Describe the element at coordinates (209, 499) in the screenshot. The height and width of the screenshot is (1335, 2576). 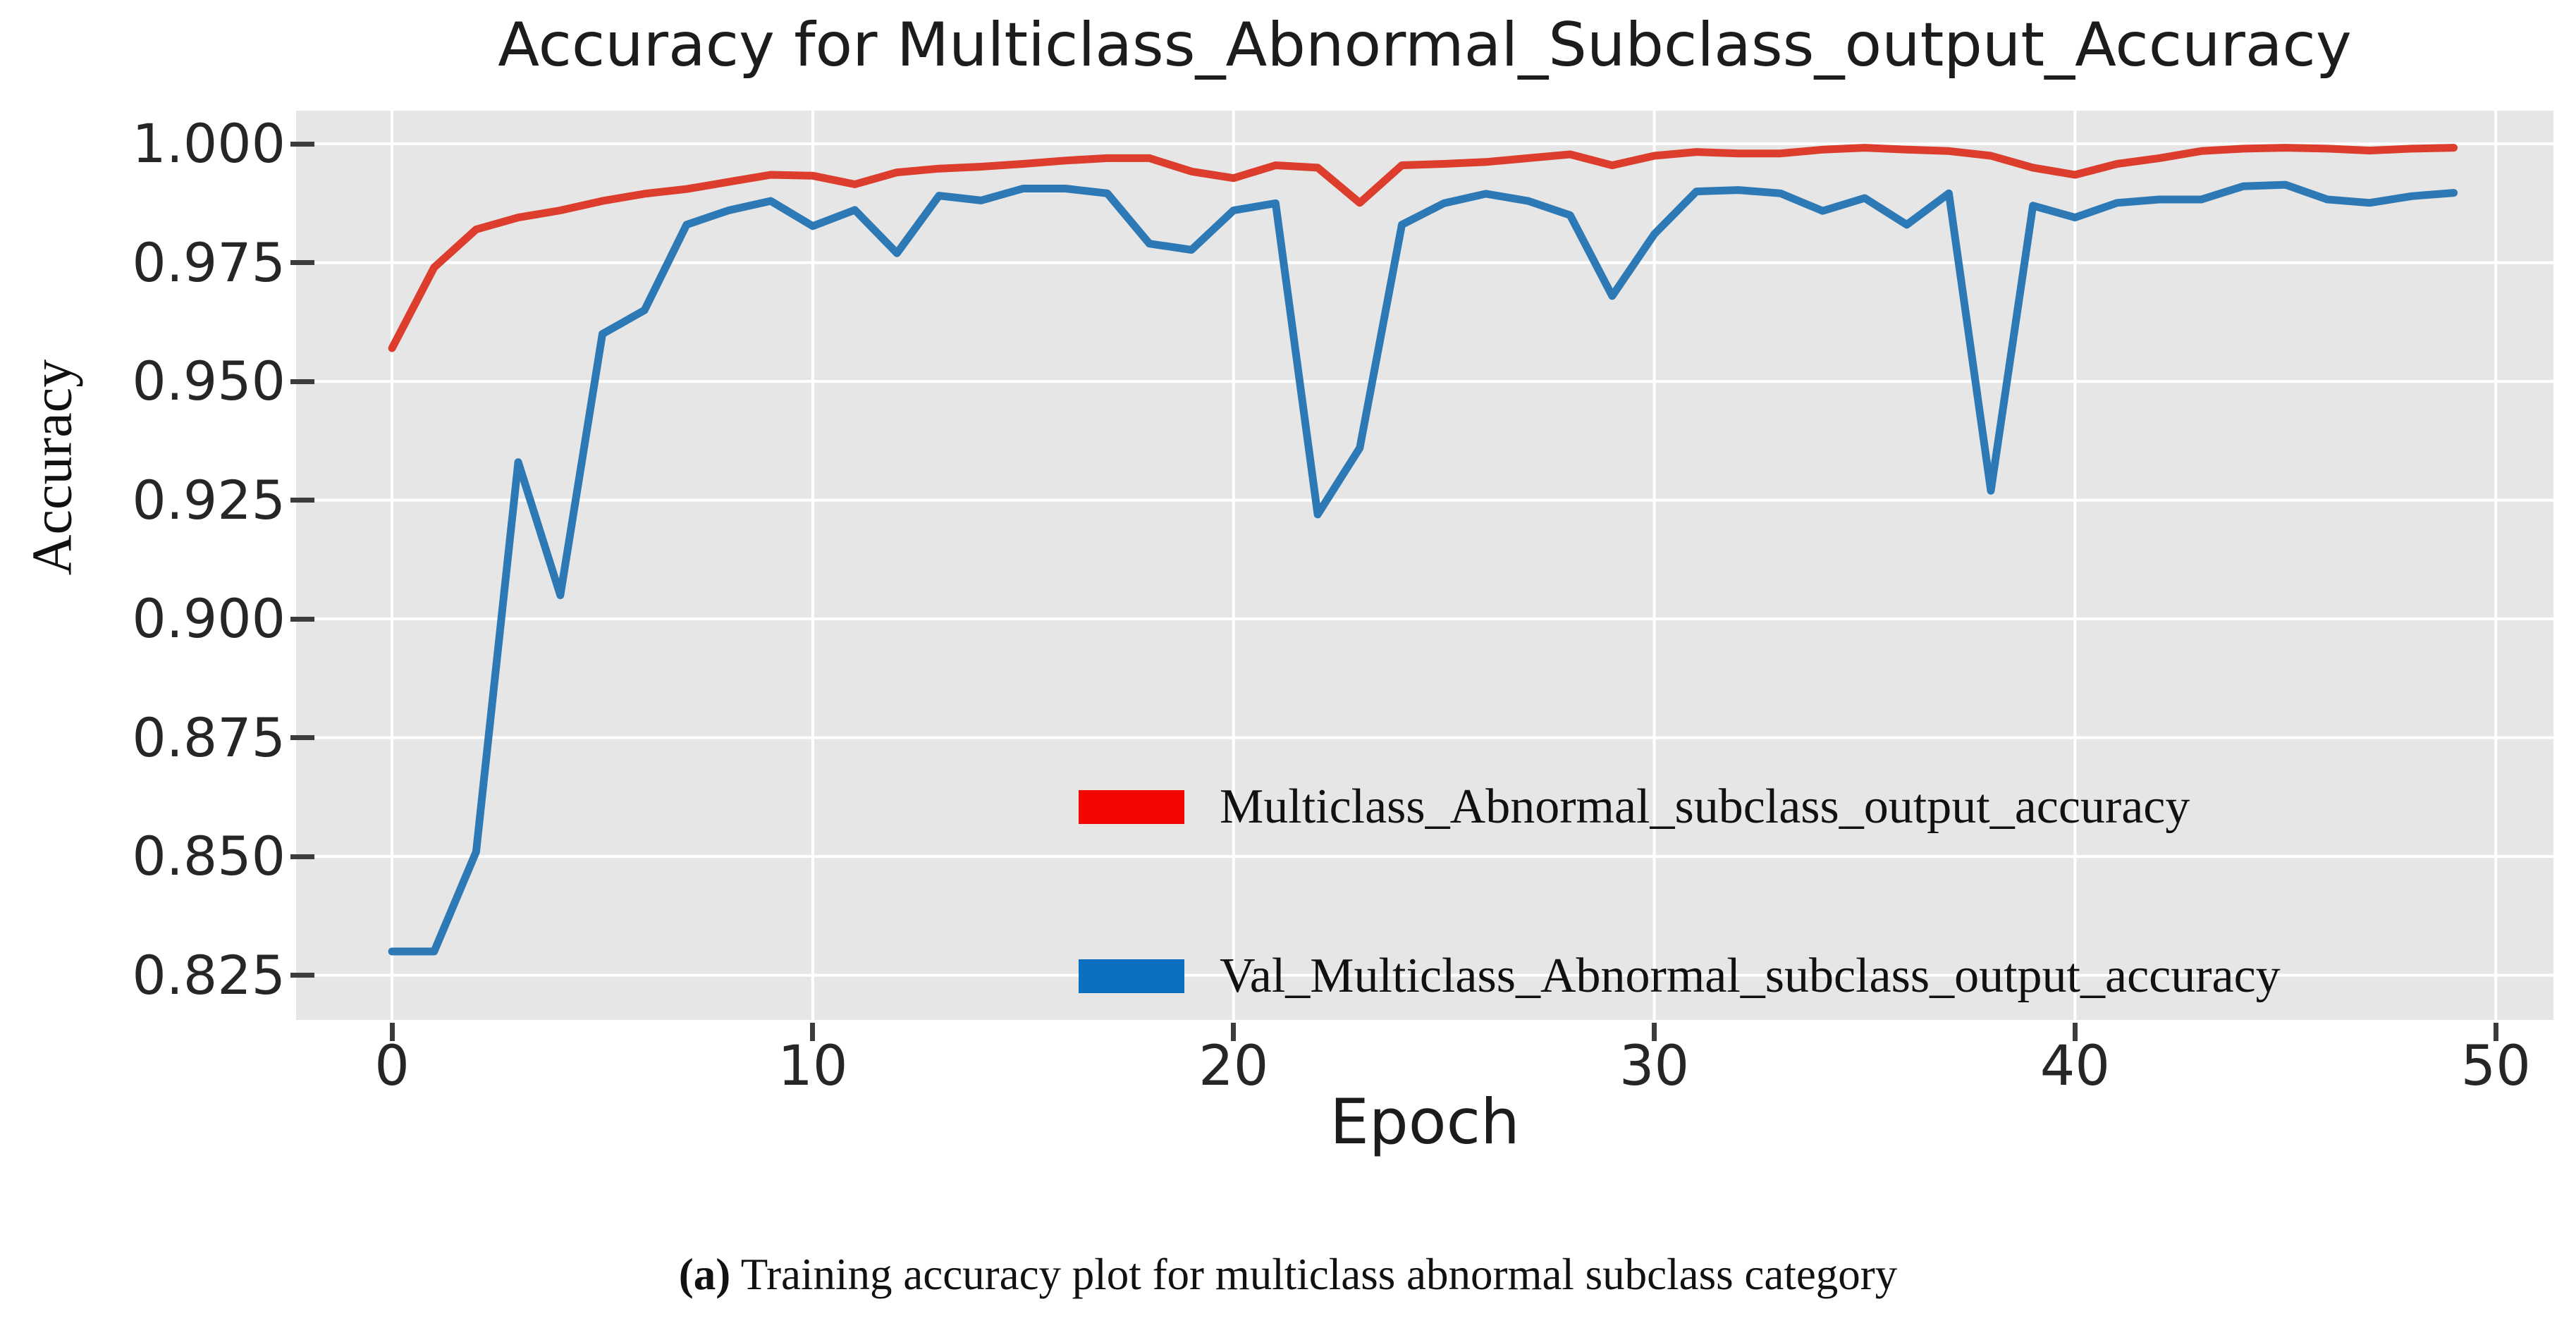
I see `y-tick-label: 0.925` at that location.